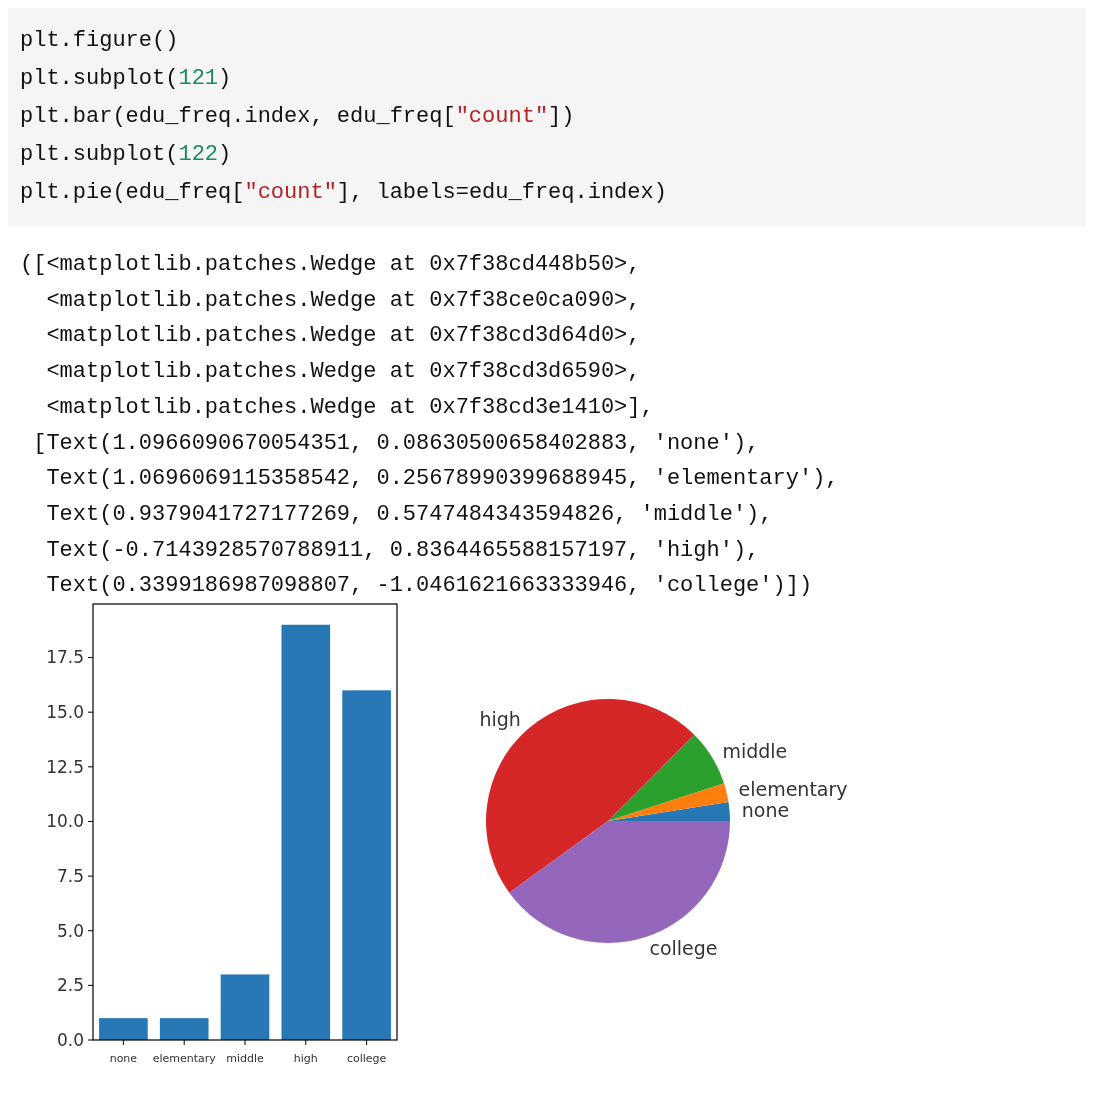  I want to click on x-tick-label: none, so click(123, 1058).